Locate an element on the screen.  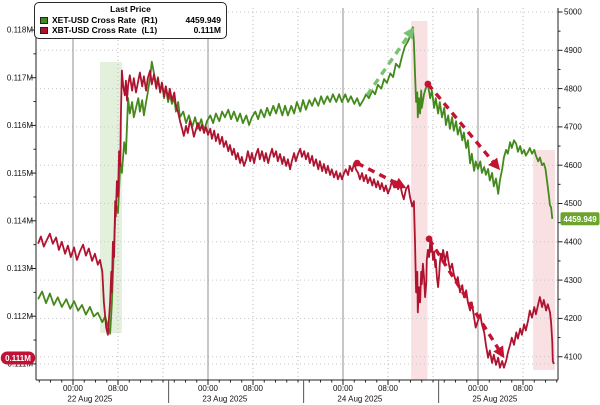
last-price-badge-left is located at coordinates (18, 358).